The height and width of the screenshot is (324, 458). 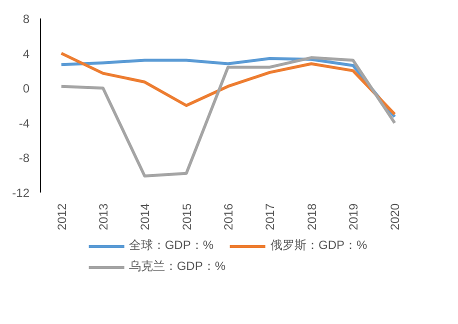 What do you see at coordinates (171, 245) in the screenshot?
I see `legend-label: 全球：GDP：%` at bounding box center [171, 245].